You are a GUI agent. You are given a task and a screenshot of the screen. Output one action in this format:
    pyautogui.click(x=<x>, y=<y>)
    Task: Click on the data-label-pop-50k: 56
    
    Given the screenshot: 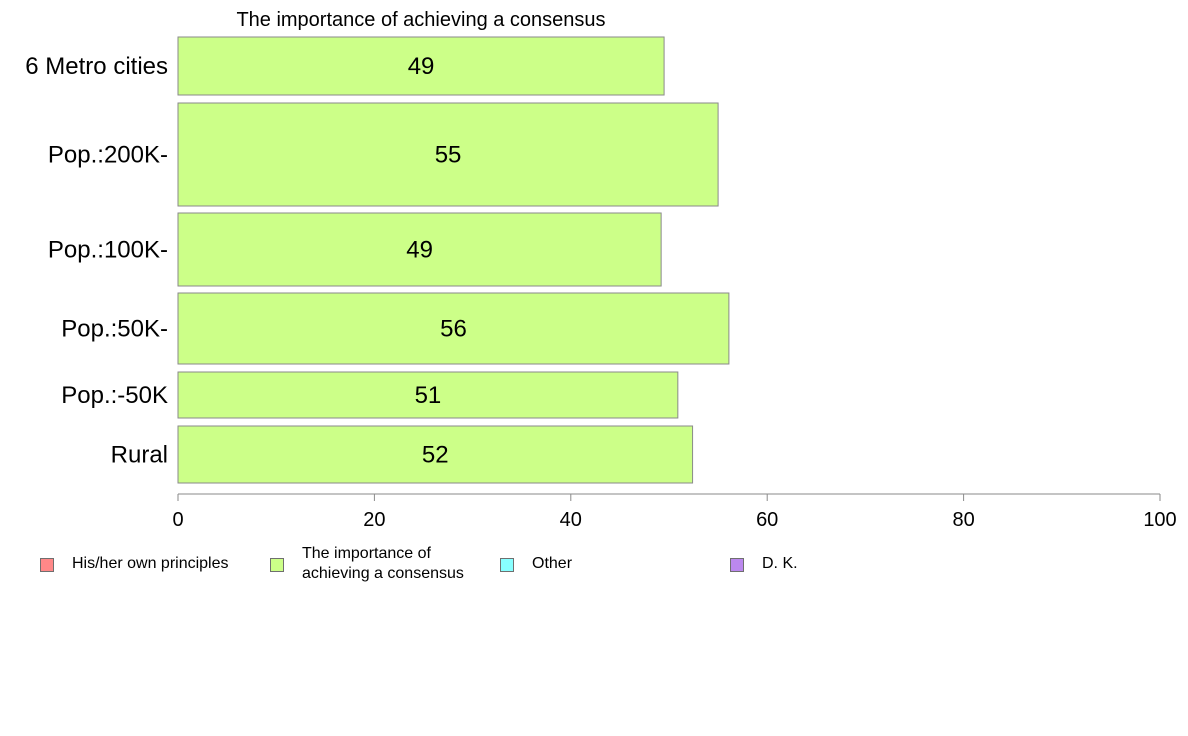 What is the action you would take?
    pyautogui.click(x=453, y=329)
    